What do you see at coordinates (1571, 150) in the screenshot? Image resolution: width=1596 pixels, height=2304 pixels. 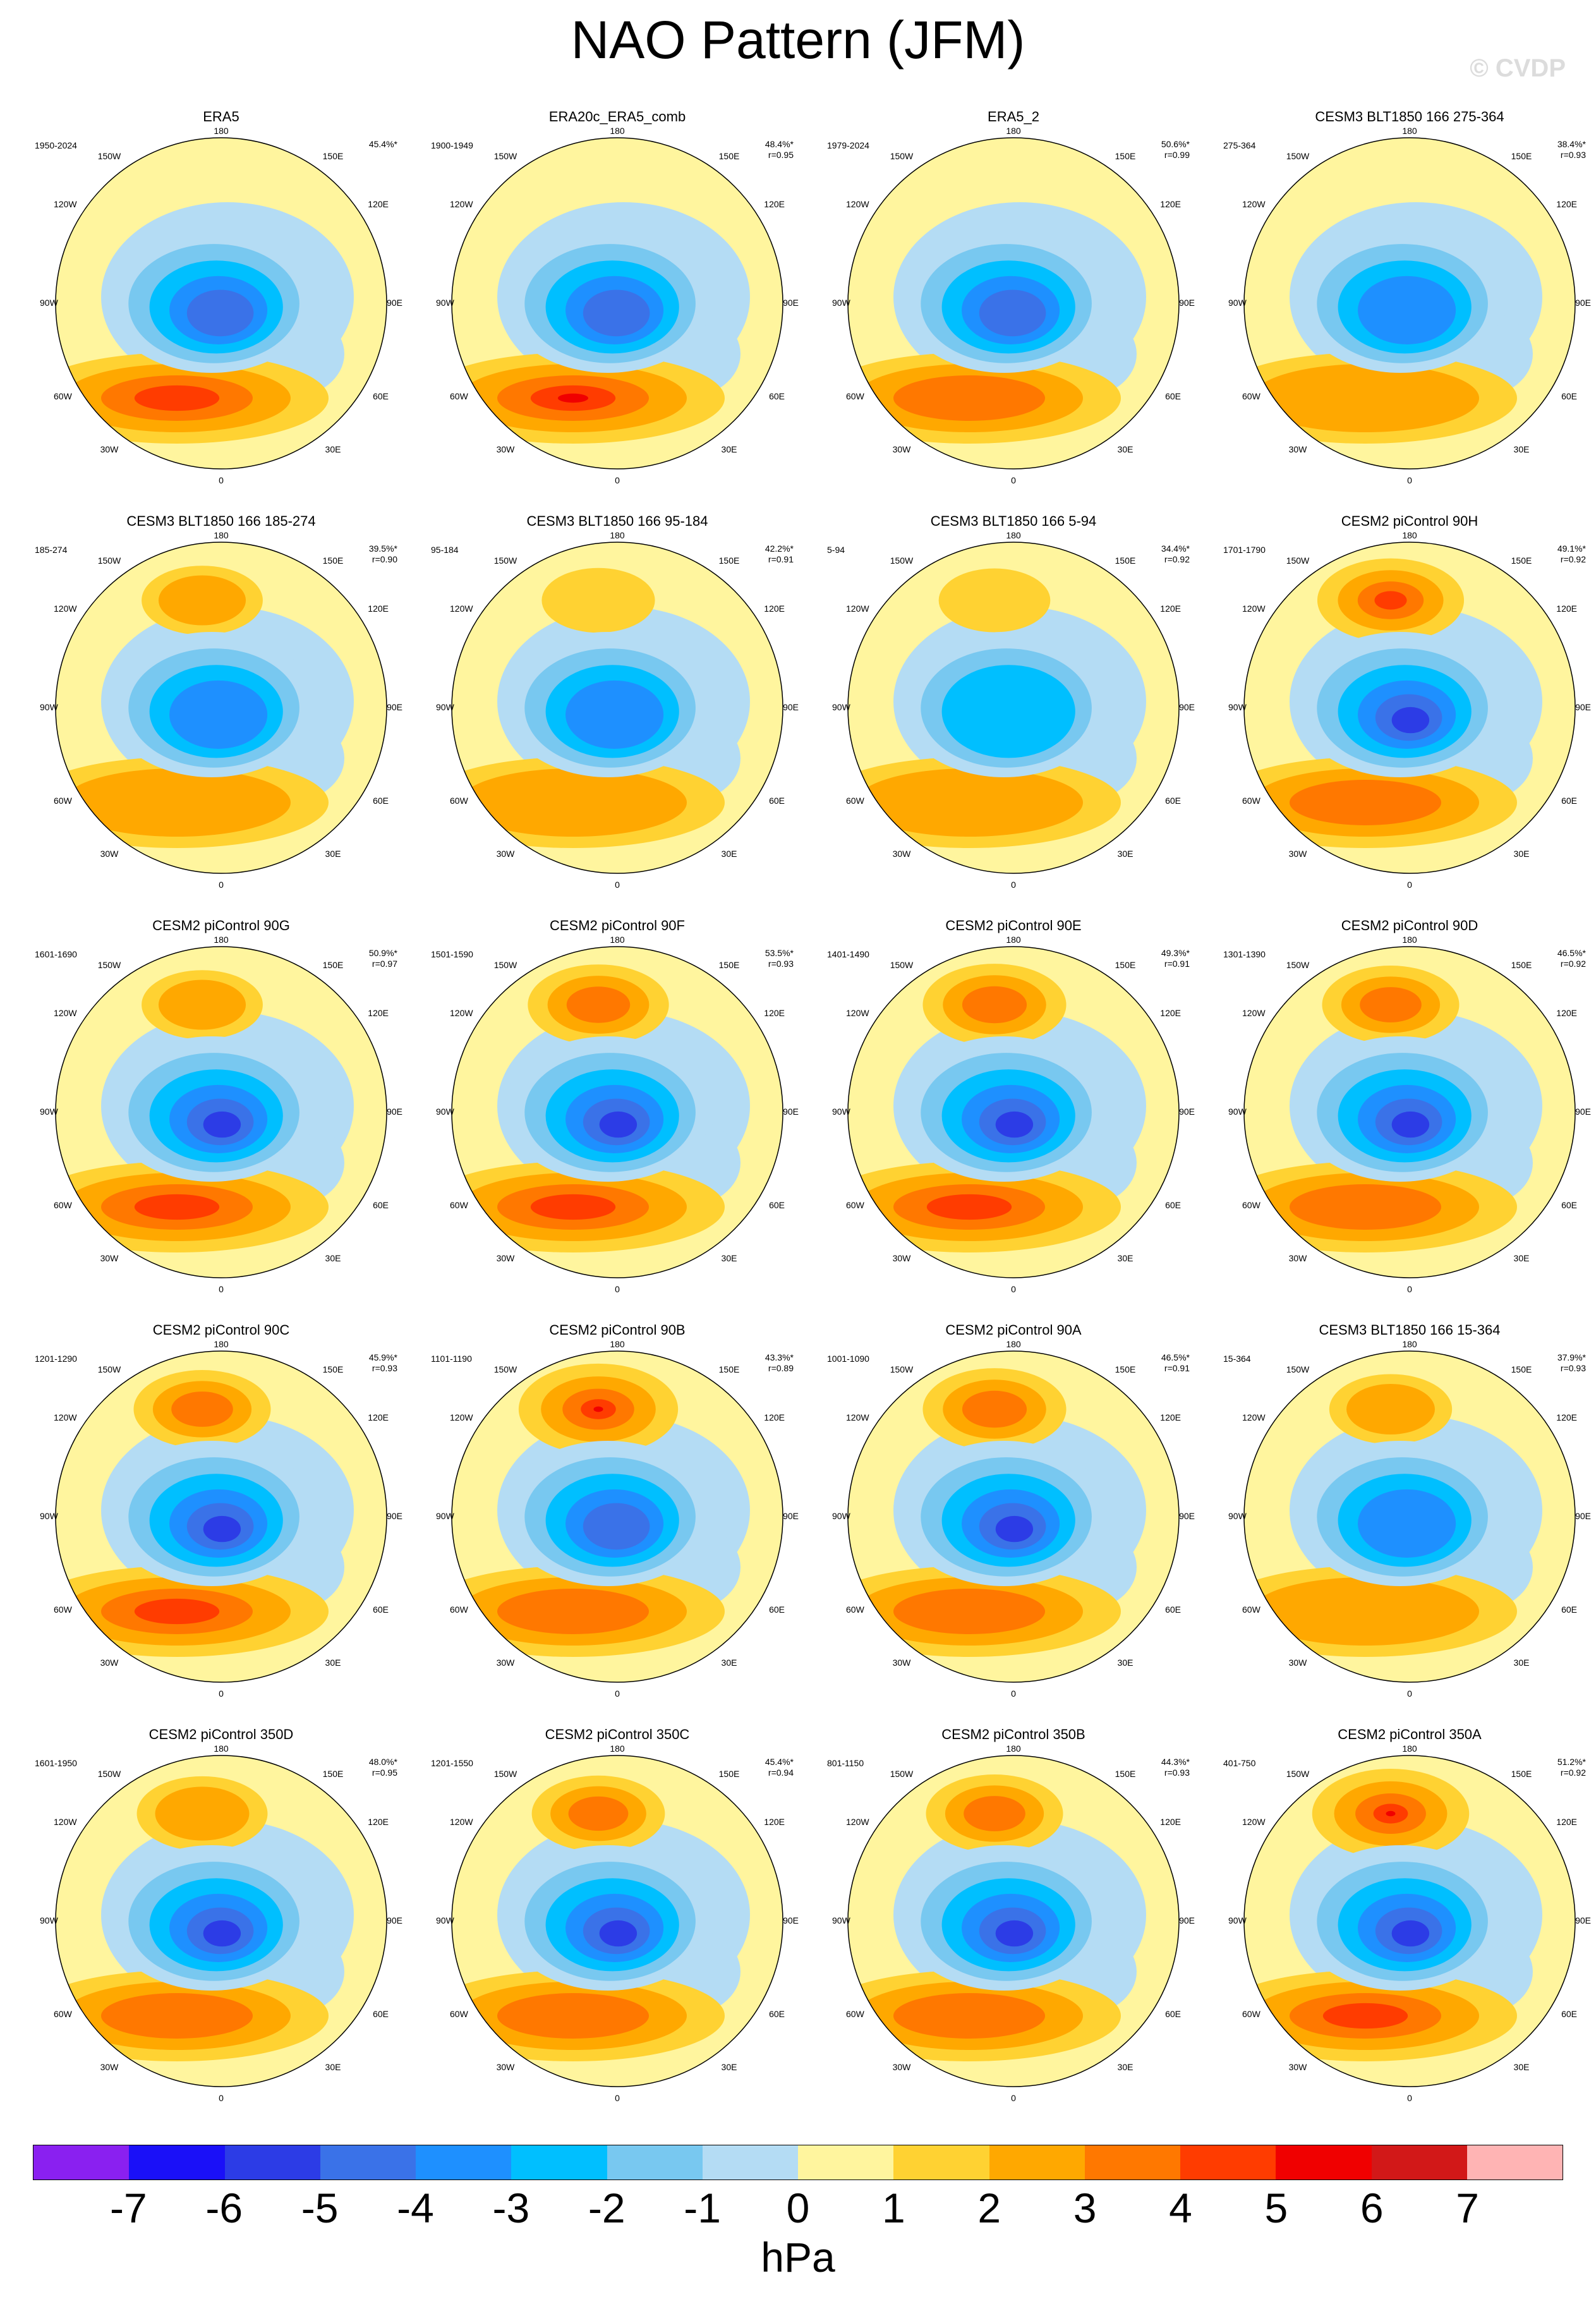 I see `panel-stats: 38.4%* r=0.93` at bounding box center [1571, 150].